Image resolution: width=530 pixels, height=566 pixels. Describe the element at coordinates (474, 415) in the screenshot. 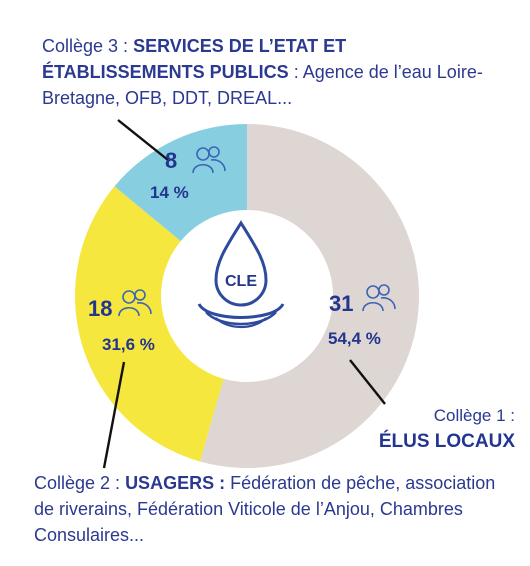

I see `college1-prefix: Collège 1 :` at that location.